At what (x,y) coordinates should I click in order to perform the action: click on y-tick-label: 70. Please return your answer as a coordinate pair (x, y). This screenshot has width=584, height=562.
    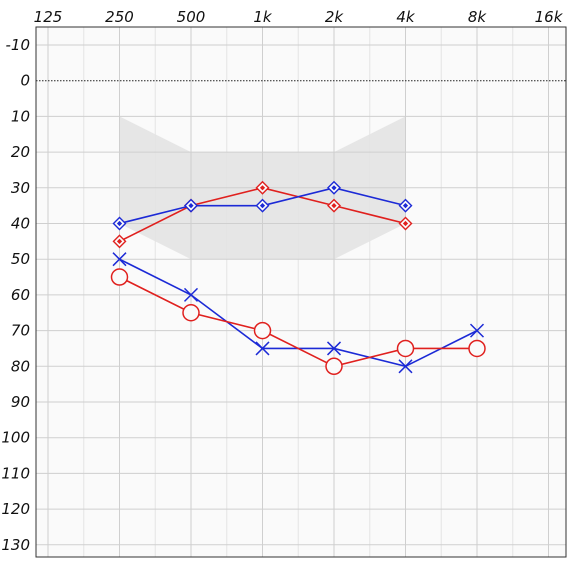
    Looking at the image, I should click on (20, 331).